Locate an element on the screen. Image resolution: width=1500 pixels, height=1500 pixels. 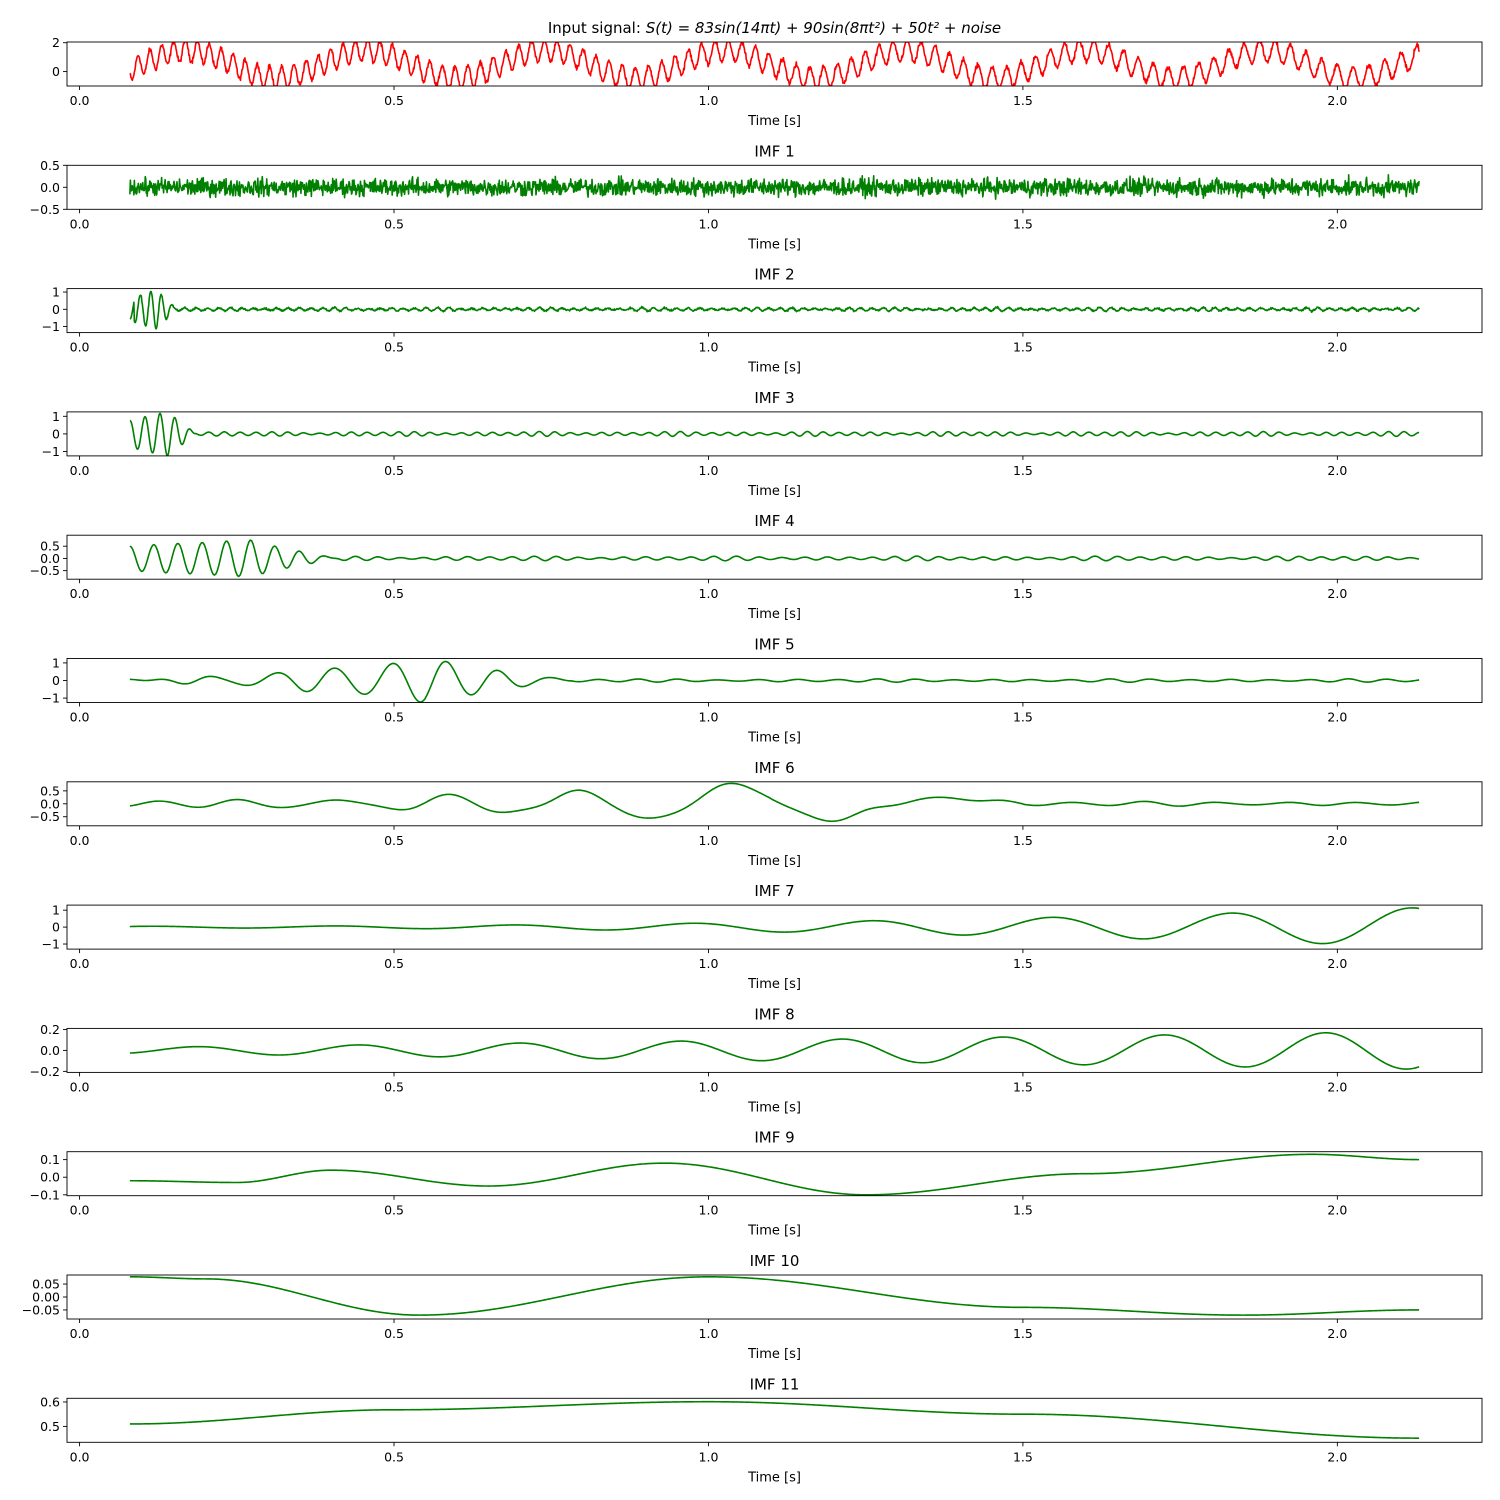
panel-11: IMF 11 0.5 0.6 0.0 0.5 1.0 1.5 2.0 Time [s] is located at coordinates (761, 1430).